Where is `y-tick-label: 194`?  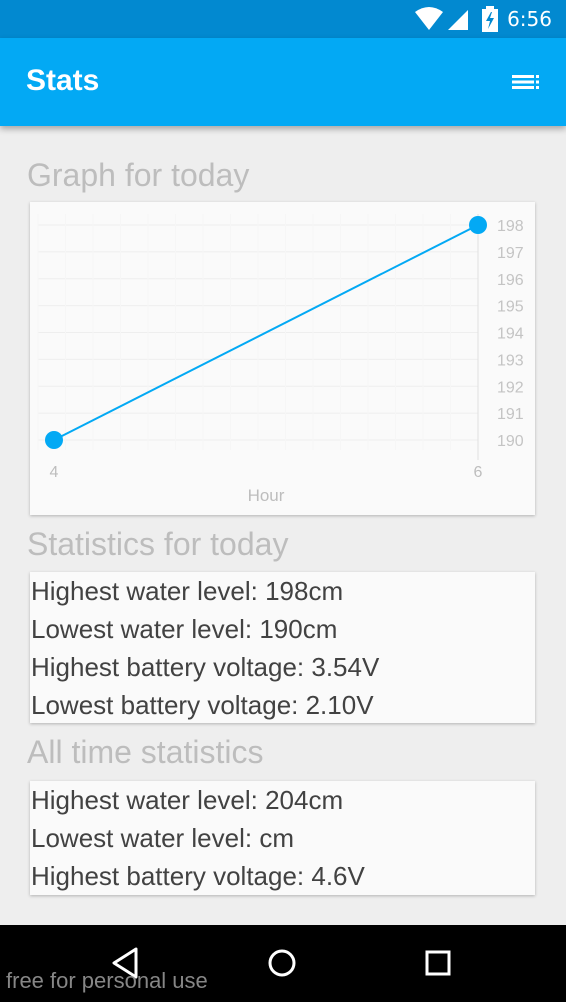
y-tick-label: 194 is located at coordinates (510, 334).